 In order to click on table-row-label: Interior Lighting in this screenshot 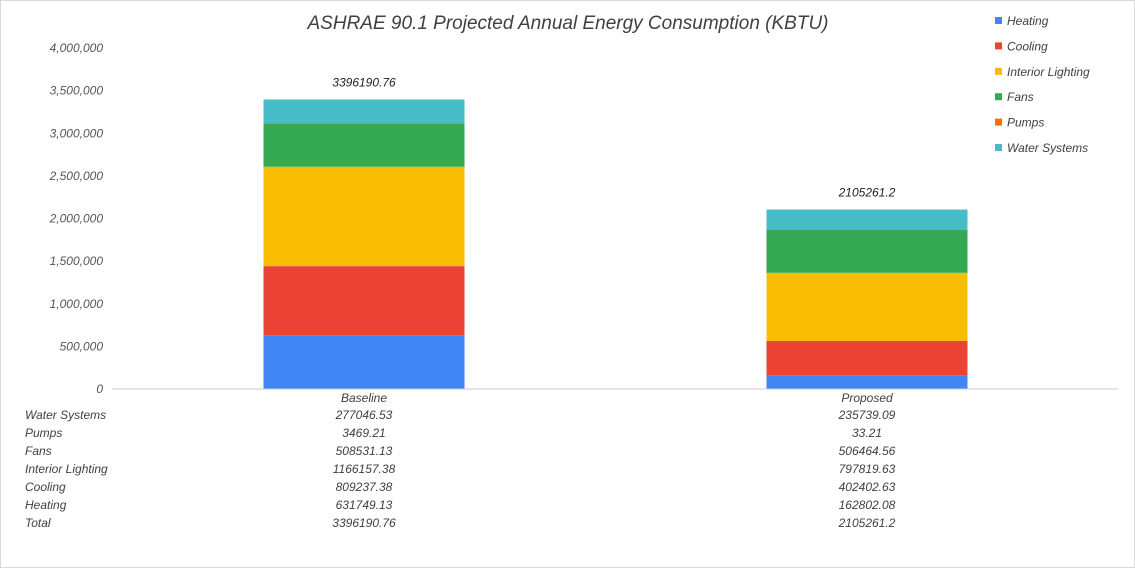, I will do `click(66, 469)`.